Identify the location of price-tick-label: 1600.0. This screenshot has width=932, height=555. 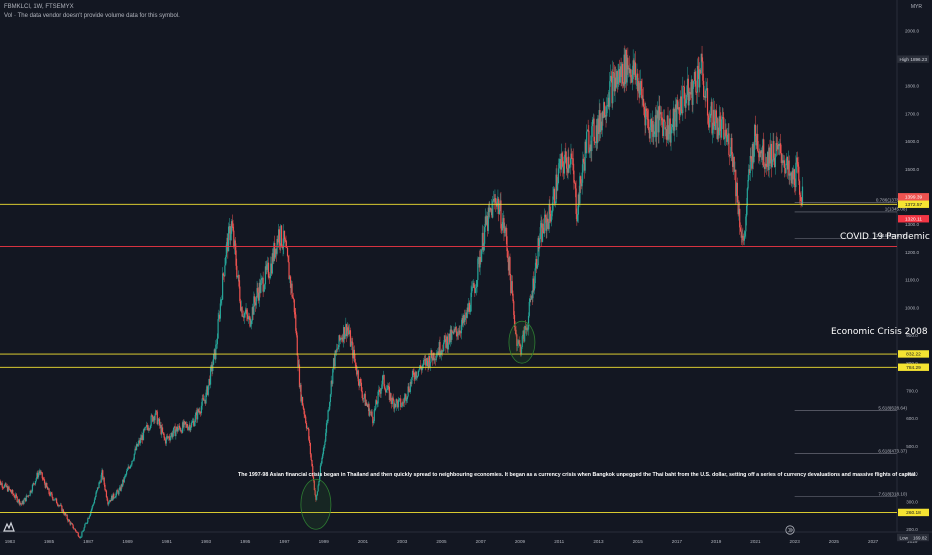
(912, 141).